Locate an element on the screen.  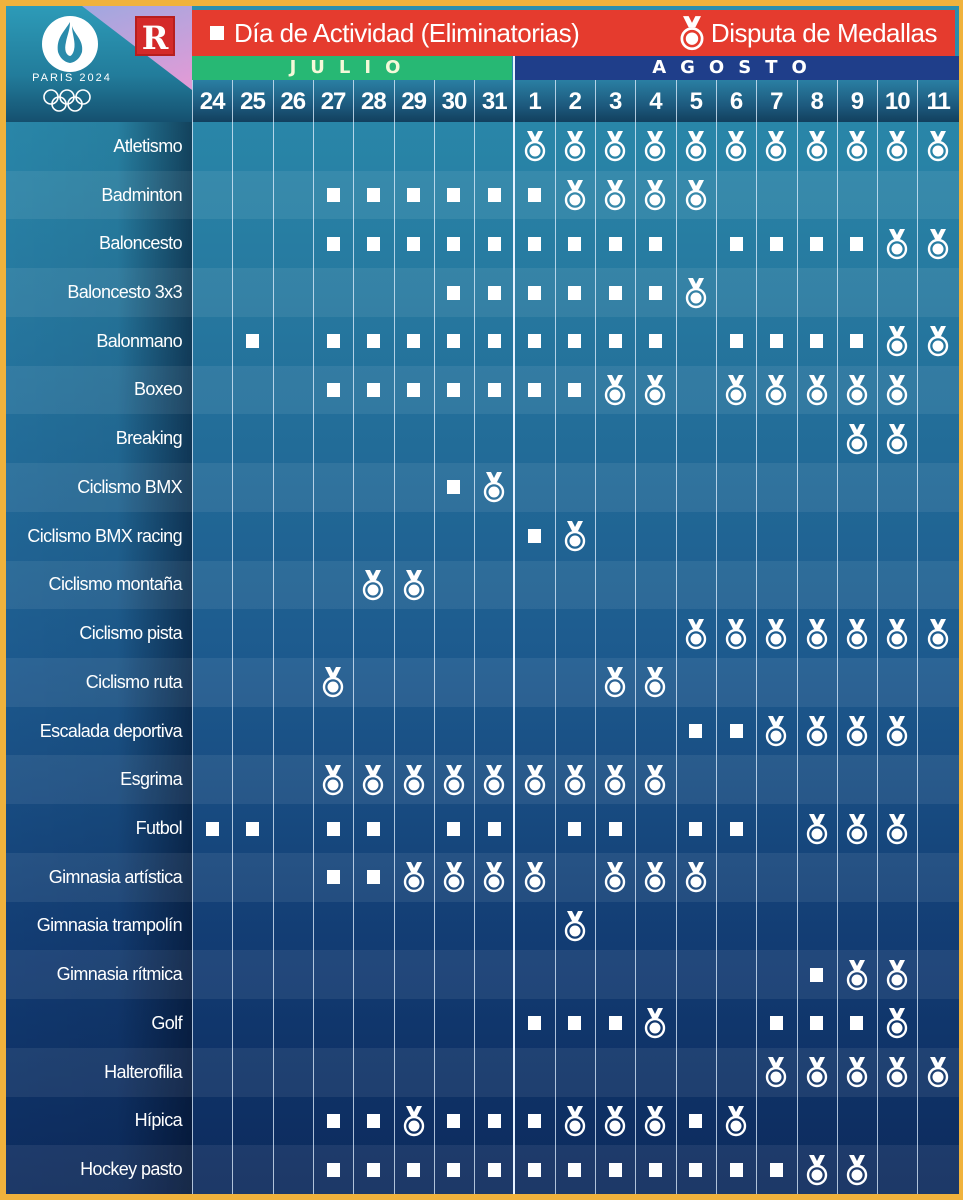
sport-name: Gimnasia trampolín is located at coordinates (109, 925).